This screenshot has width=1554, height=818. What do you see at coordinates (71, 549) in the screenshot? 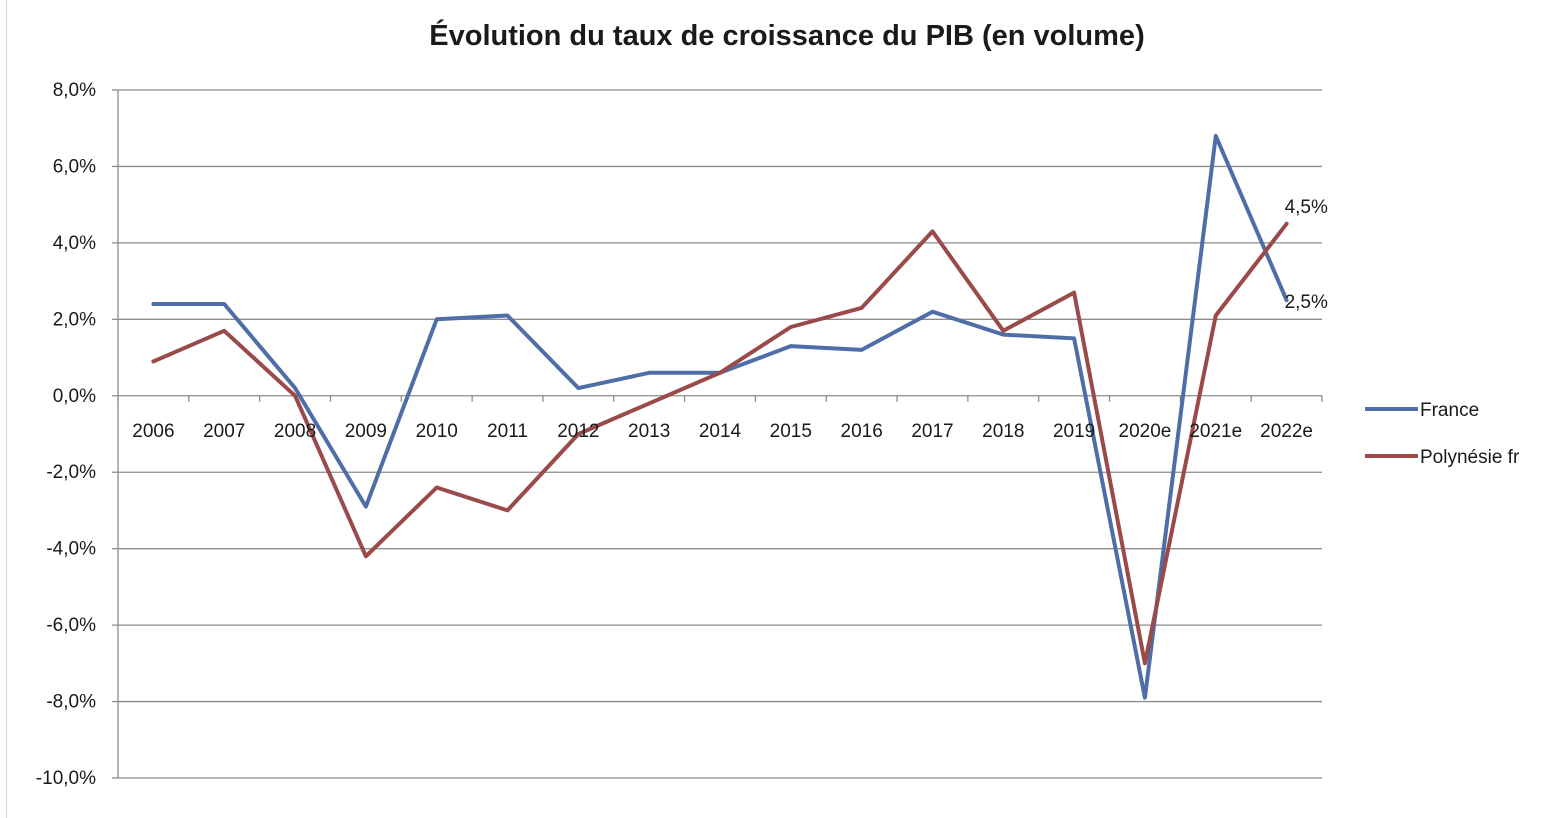
I see `y-tick-label: -4,0%` at bounding box center [71, 549].